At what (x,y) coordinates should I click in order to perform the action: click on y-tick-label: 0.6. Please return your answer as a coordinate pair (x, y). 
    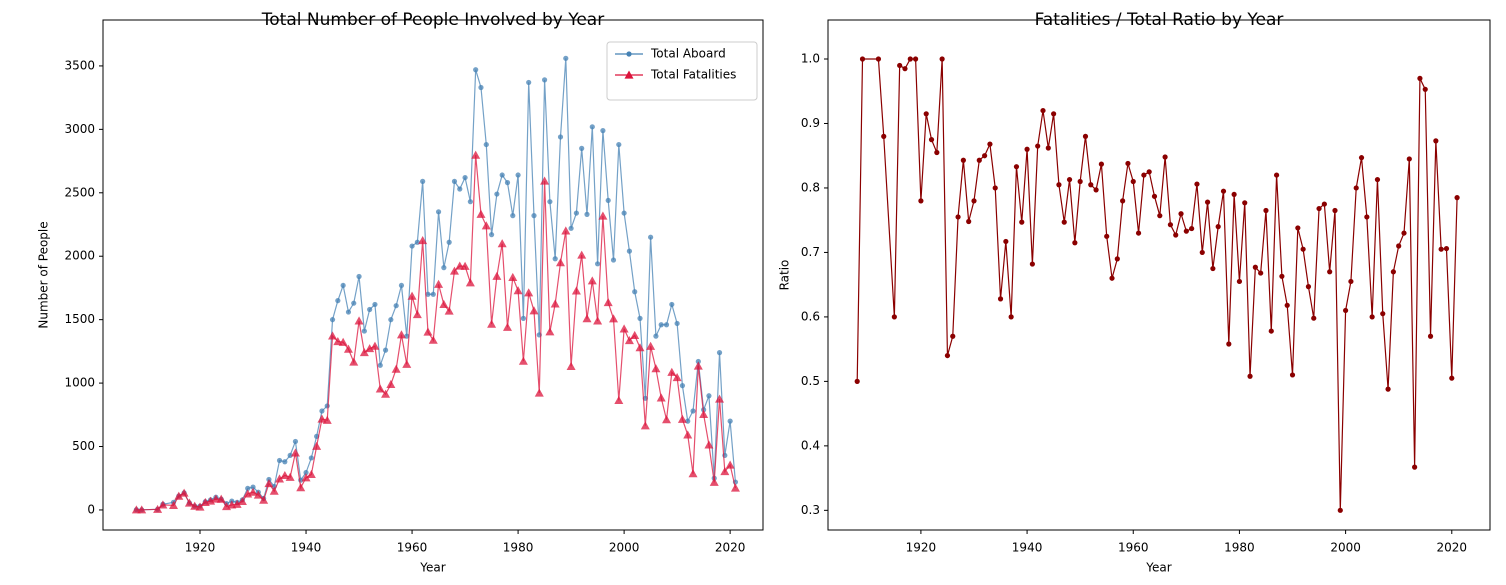
    Looking at the image, I should click on (810, 316).